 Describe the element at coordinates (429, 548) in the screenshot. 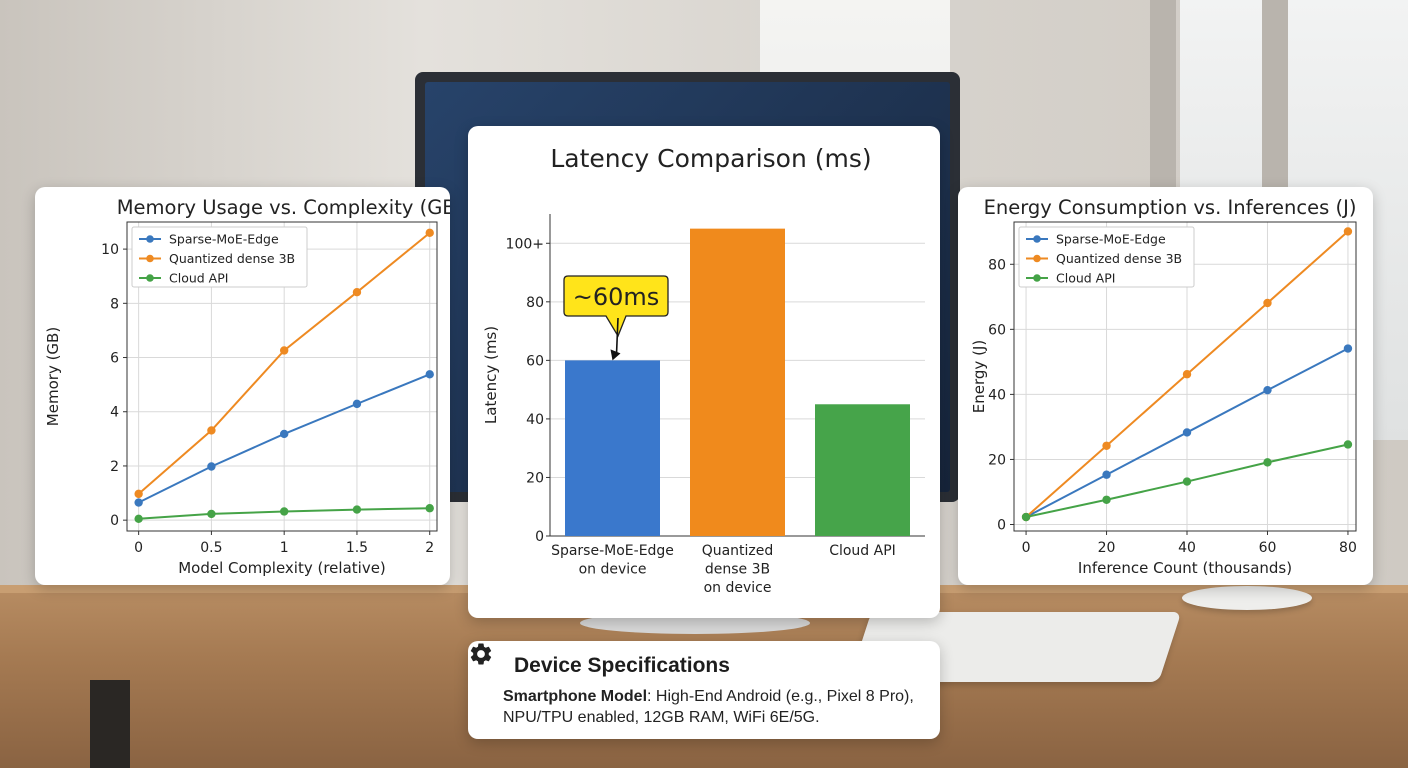

I see `x-tick-label: 2` at that location.